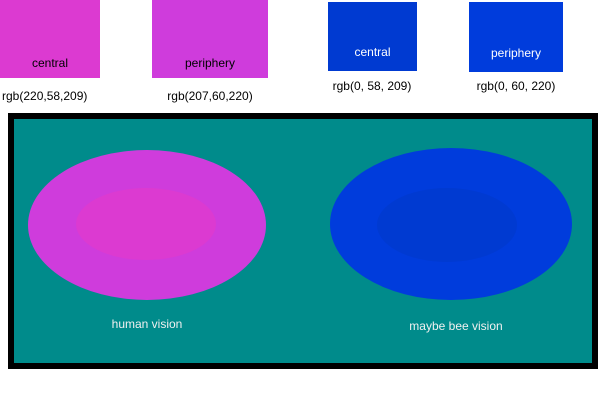 The image size is (600, 400). I want to click on rgb-value-bee-central: rgb(0, 58, 209), so click(372, 86).